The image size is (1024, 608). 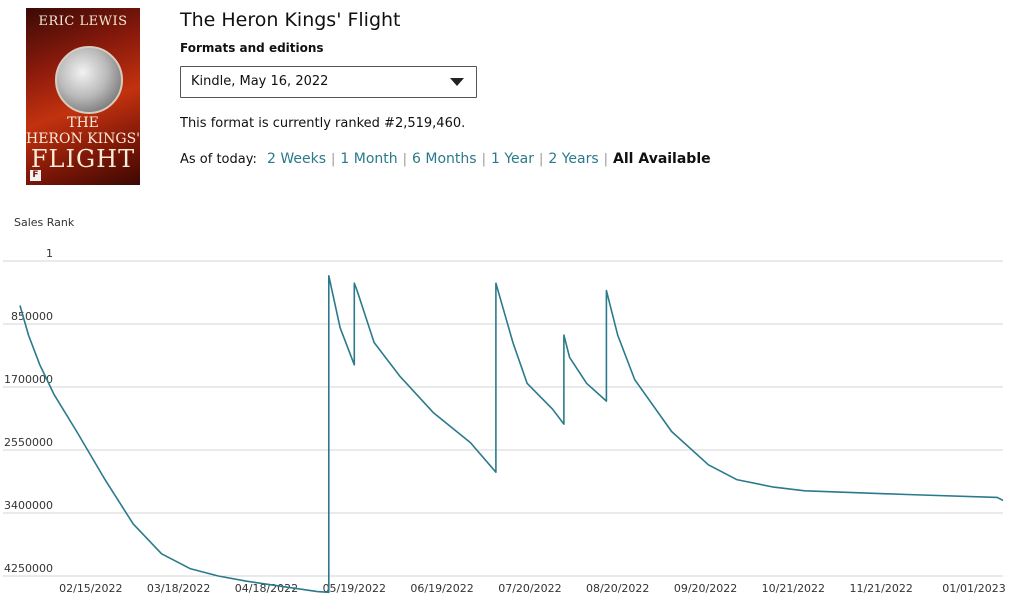 I want to click on y-axis-title: Sales Rank, so click(x=44, y=222).